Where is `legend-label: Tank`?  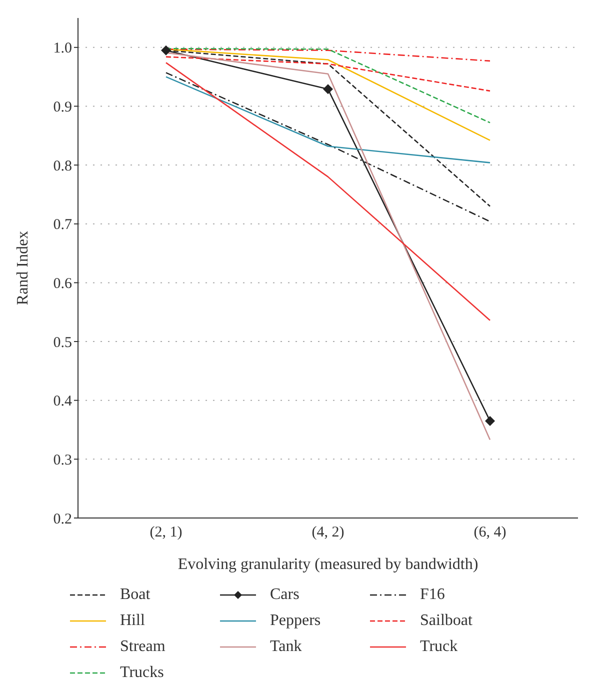 legend-label: Tank is located at coordinates (286, 647).